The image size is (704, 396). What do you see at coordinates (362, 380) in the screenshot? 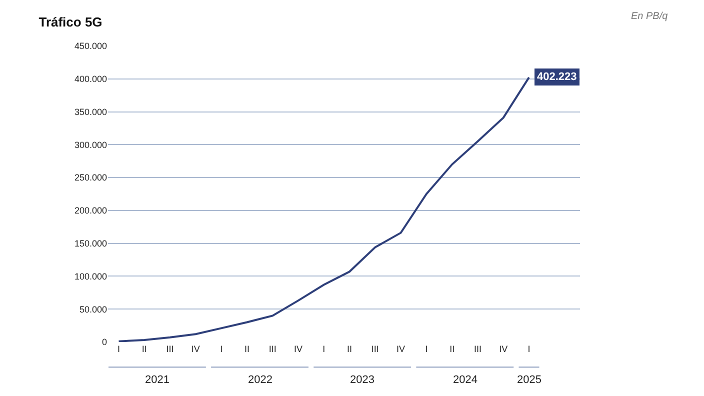
I see `text: 2023` at bounding box center [362, 380].